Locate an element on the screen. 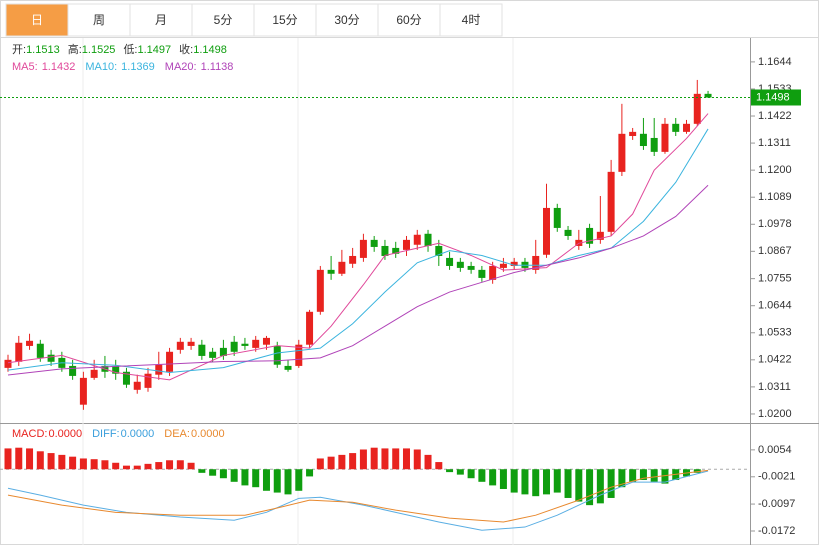  y-tick-label: 0.0054 is located at coordinates (775, 450).